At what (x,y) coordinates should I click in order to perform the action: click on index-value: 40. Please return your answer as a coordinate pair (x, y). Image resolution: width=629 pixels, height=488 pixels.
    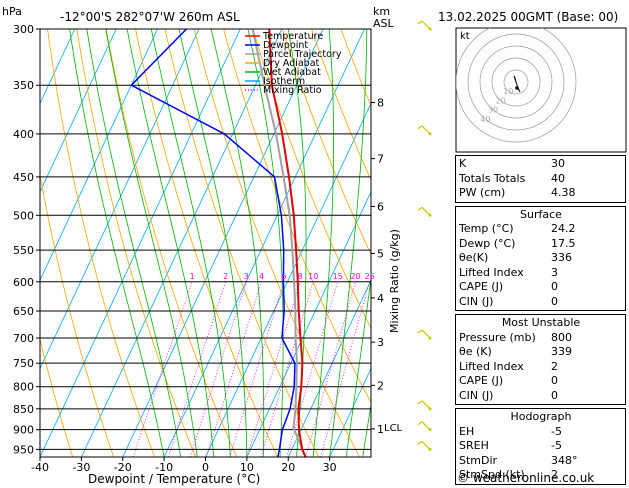
    Looking at the image, I should click on (587, 179).